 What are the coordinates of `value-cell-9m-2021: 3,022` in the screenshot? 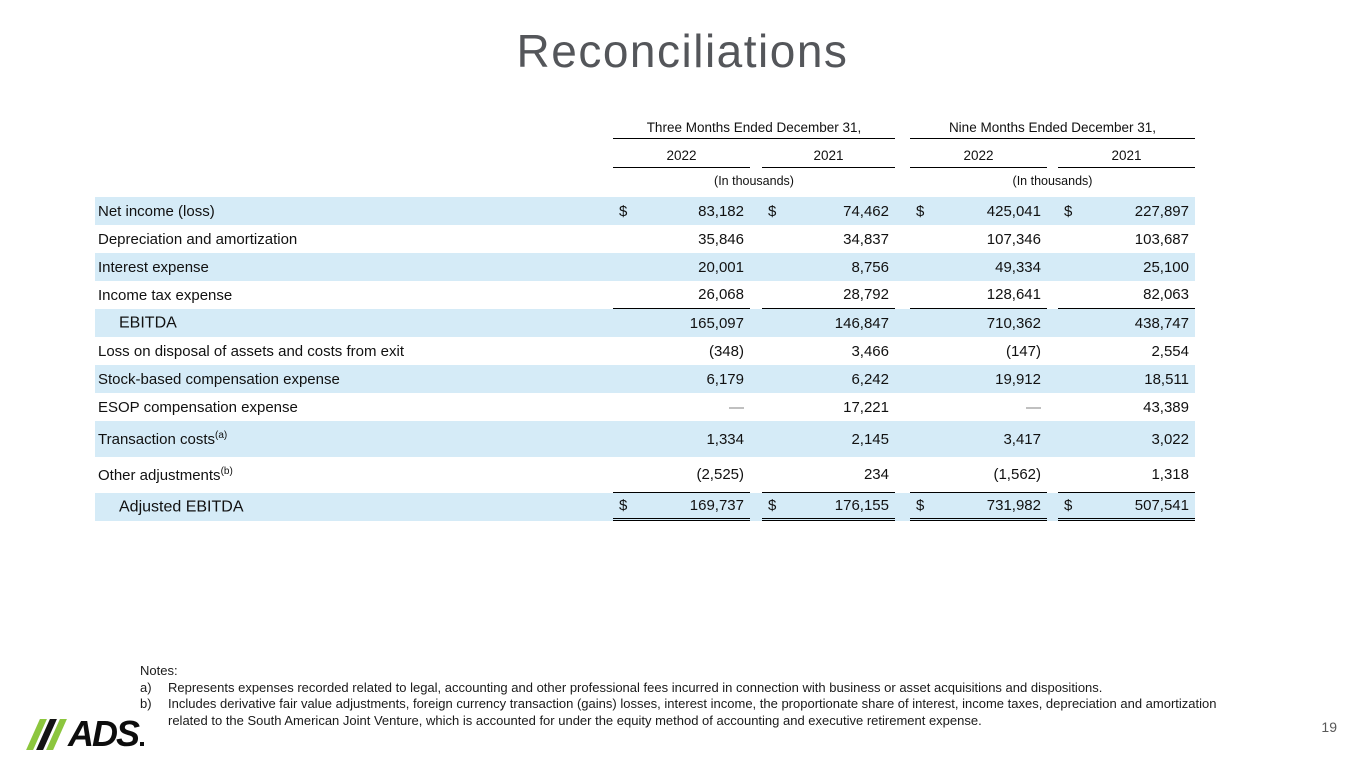 It's located at (1126, 439).